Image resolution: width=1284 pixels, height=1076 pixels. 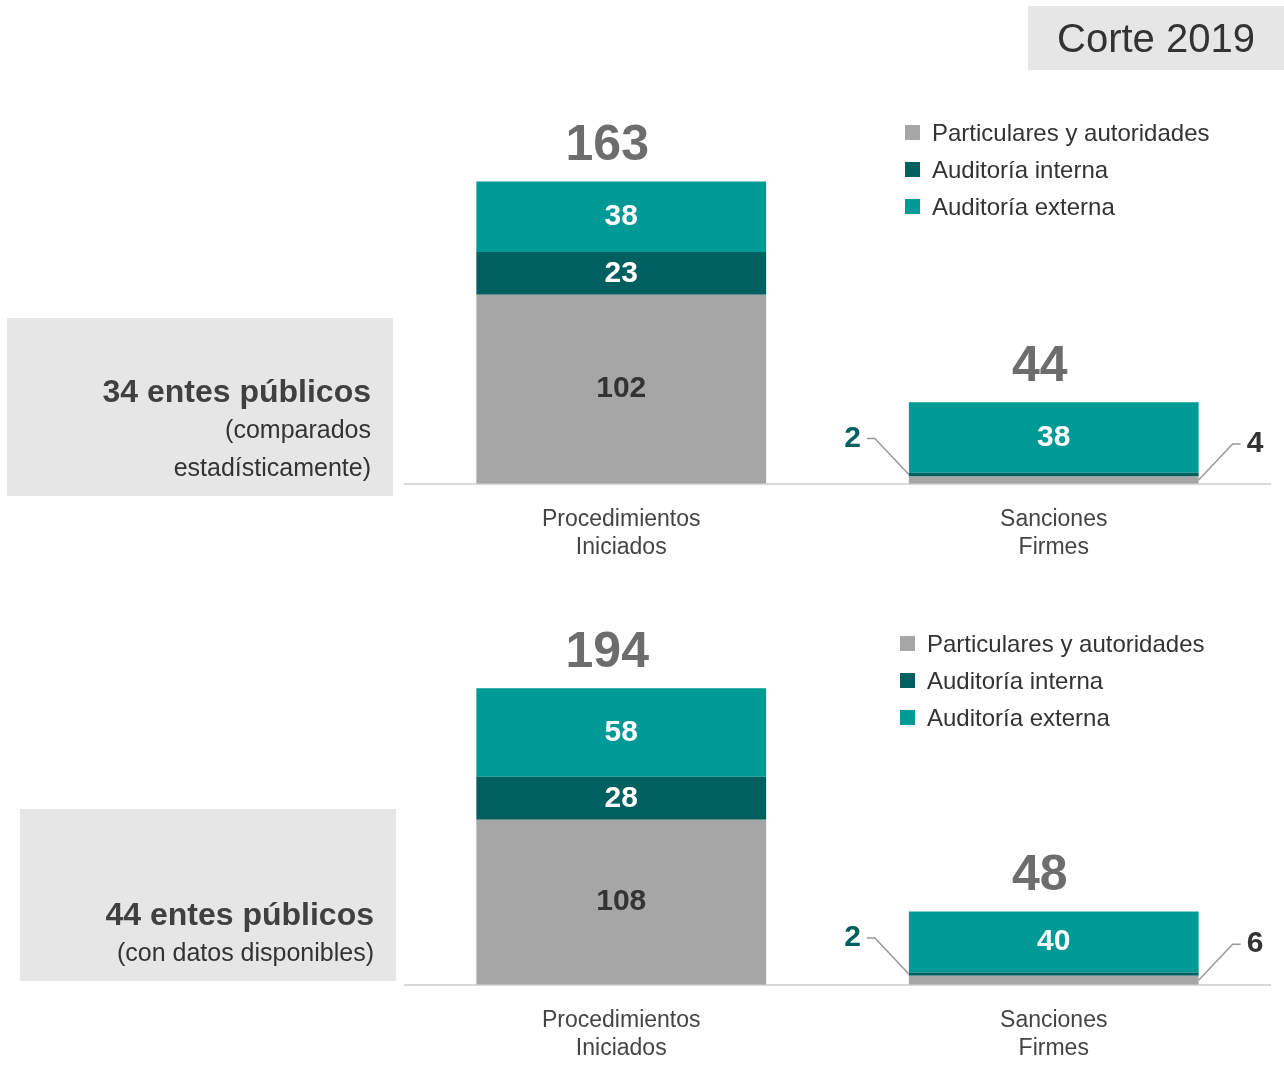 I want to click on total-label: 163, so click(x=607, y=143).